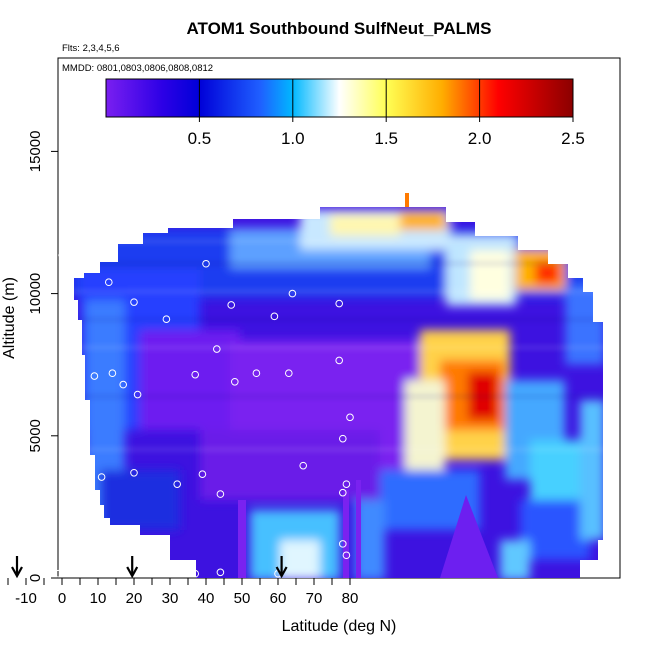 This screenshot has height=650, width=650. I want to click on y-tick-label: 0, so click(35, 578).